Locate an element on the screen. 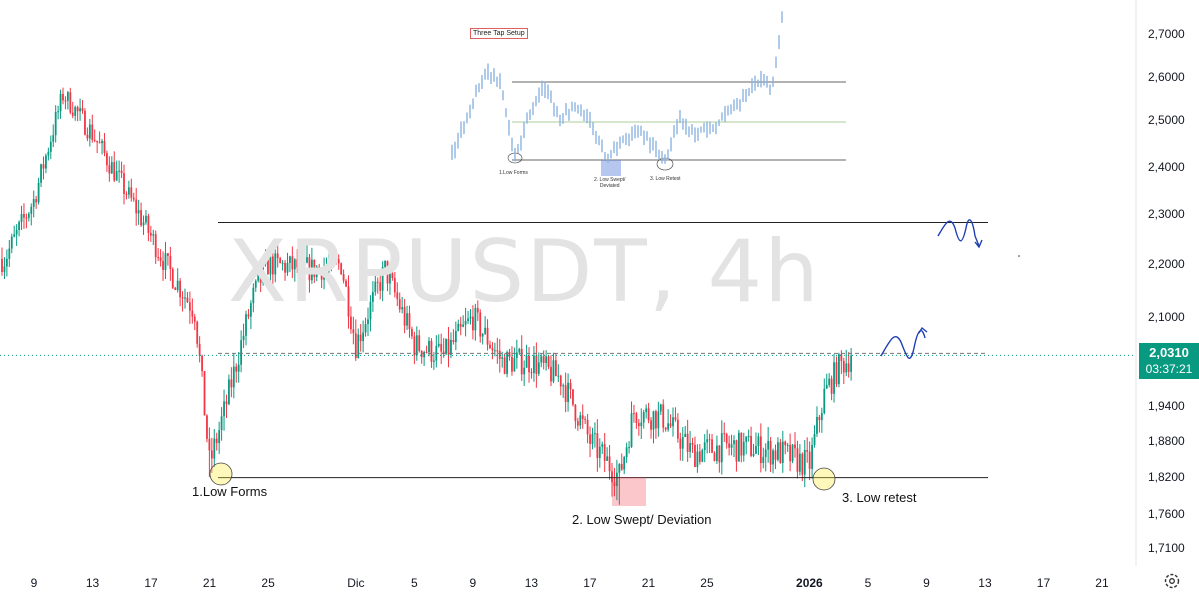  inset-deviation-zone is located at coordinates (611, 168).